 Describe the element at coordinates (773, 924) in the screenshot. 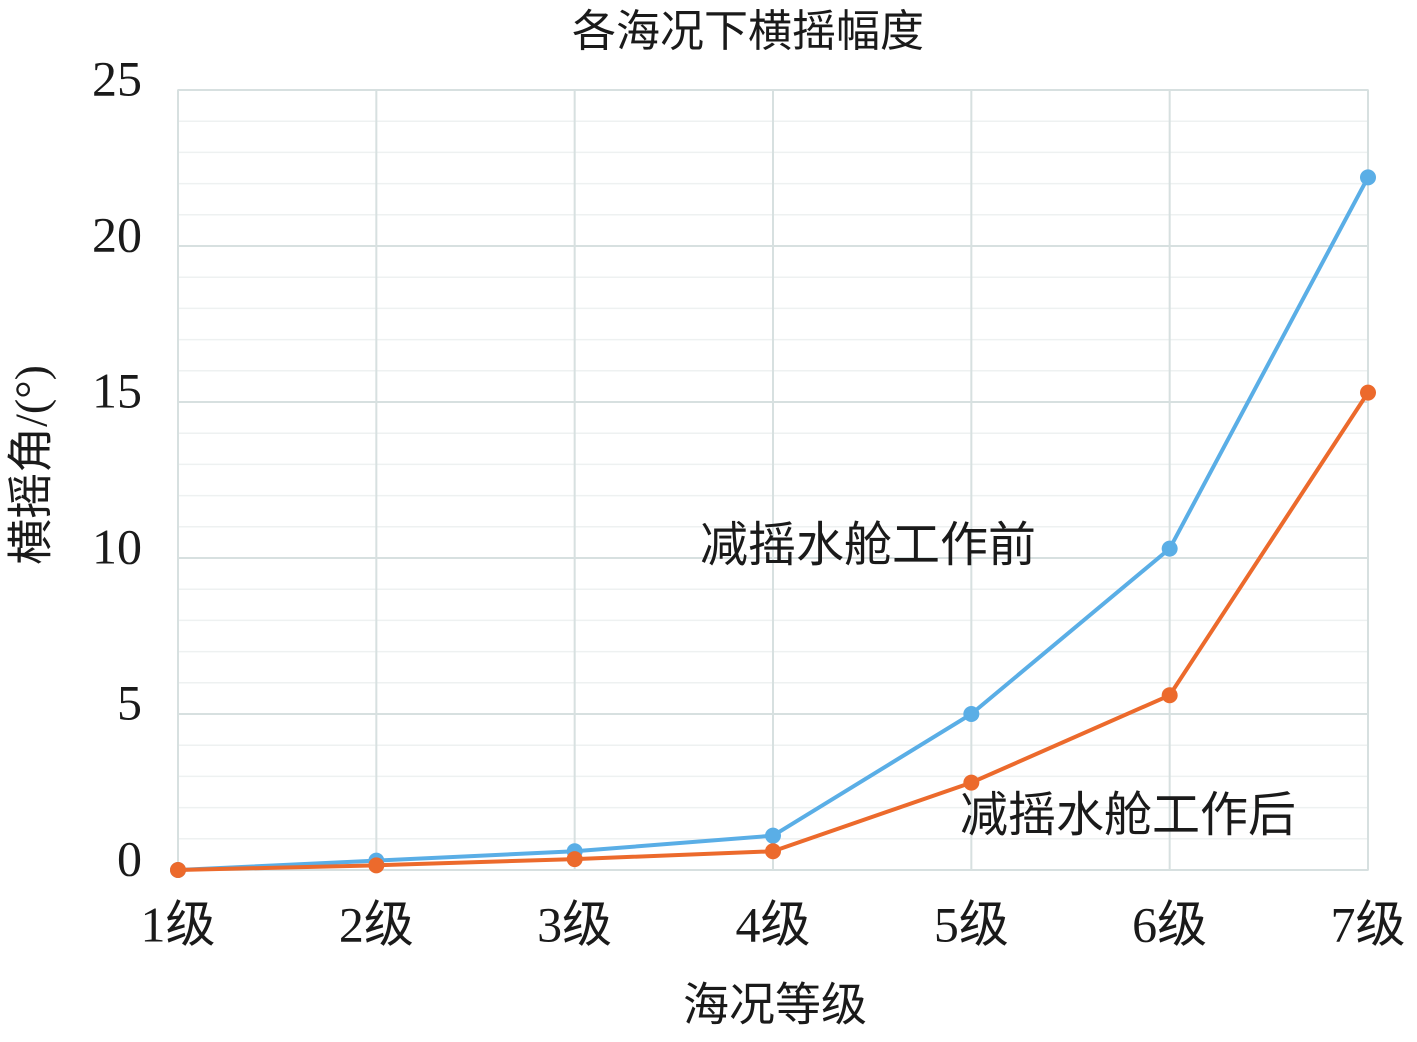

I see `x-tick-label: 4级` at that location.